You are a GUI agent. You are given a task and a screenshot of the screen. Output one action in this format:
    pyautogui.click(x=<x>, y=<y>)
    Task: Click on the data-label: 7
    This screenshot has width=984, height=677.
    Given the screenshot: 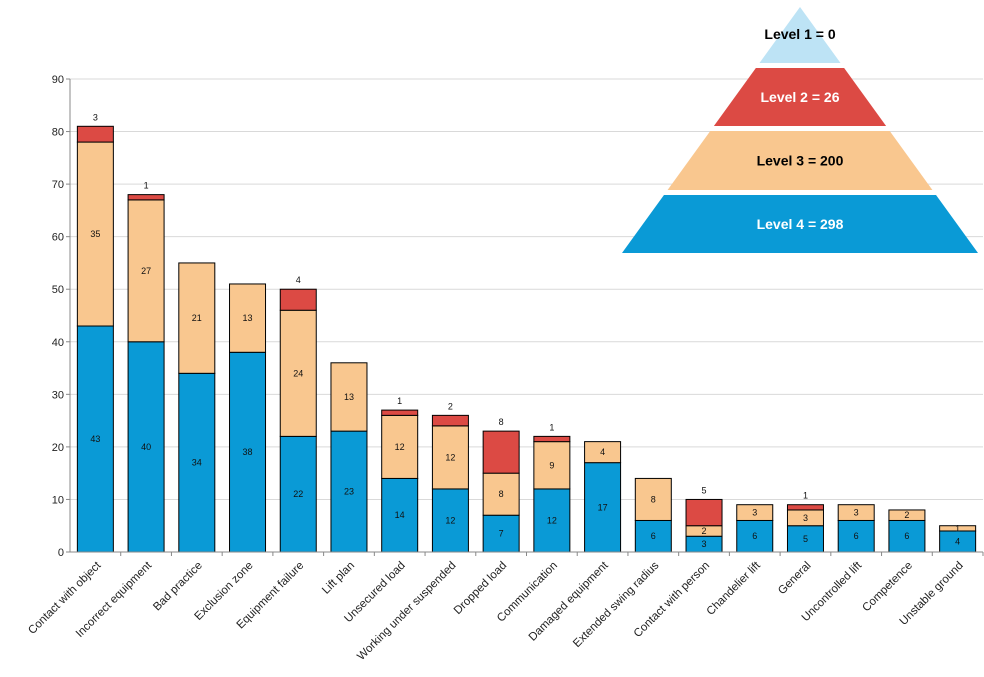 What is the action you would take?
    pyautogui.click(x=501, y=534)
    